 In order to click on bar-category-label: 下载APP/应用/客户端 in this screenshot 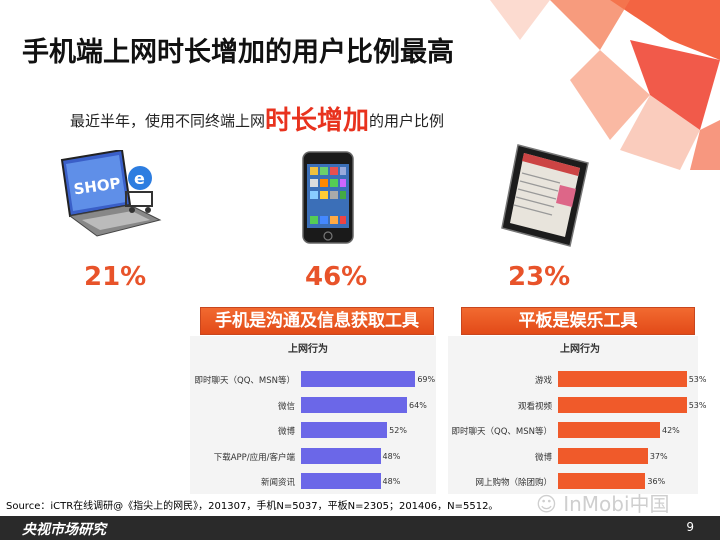, I will do `click(254, 457)`.